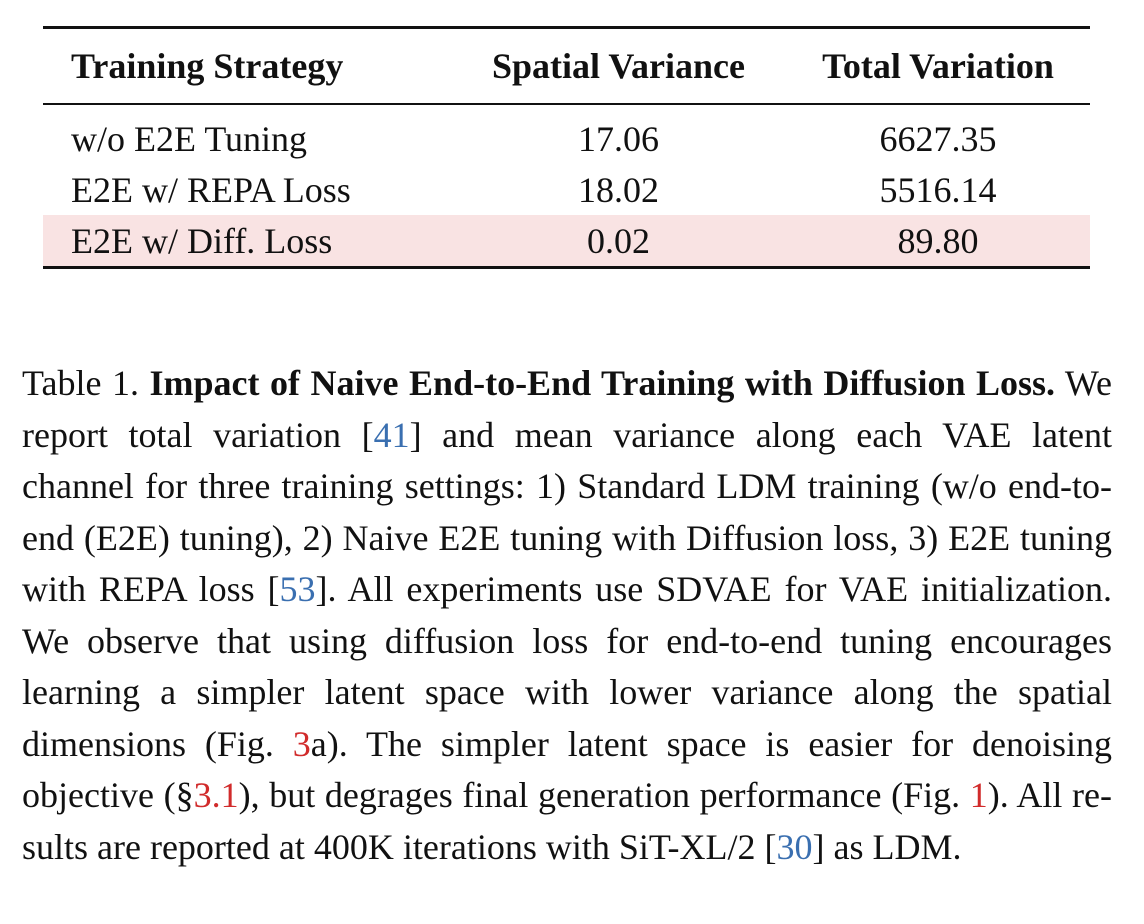  I want to click on caption-text: We report total variation [, so click(567, 409).